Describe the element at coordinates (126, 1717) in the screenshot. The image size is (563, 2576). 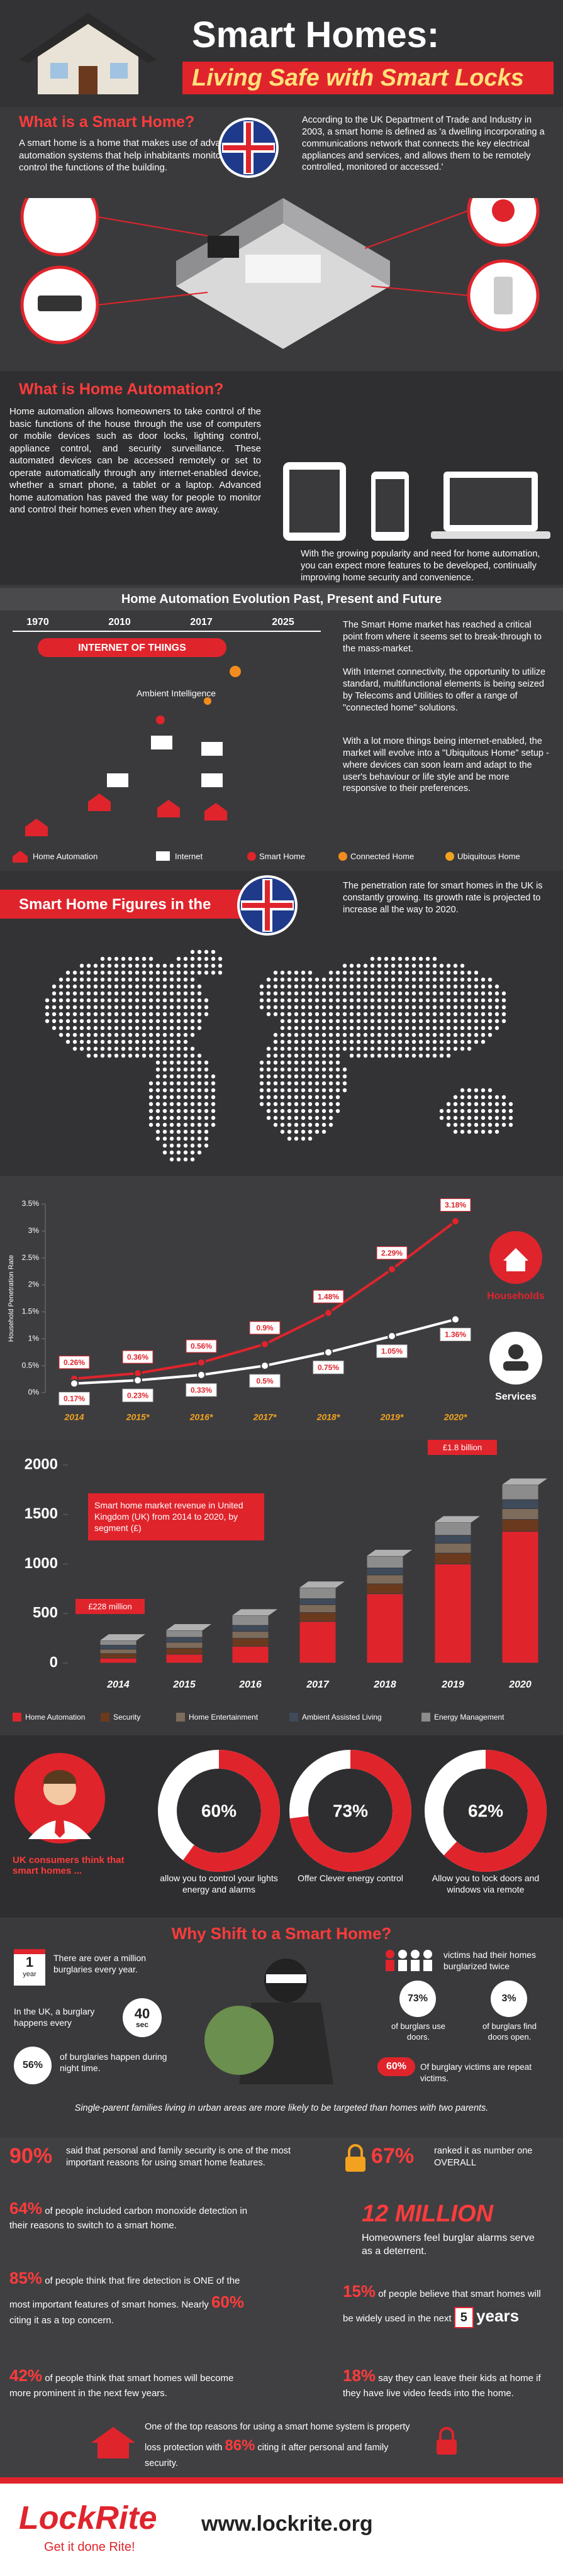
I see `legend-label: Security` at that location.